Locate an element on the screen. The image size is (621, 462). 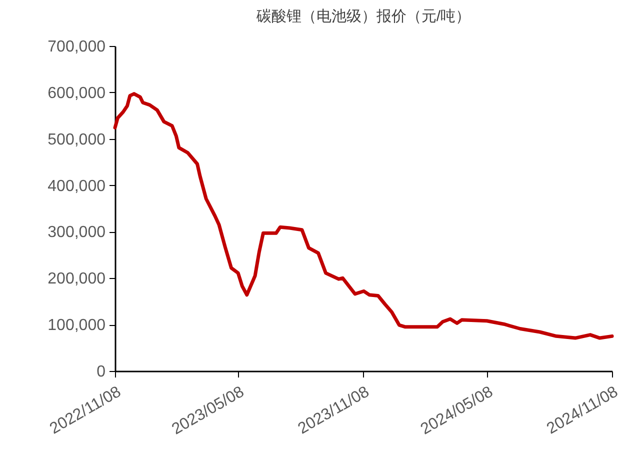
y-tick-label: 400,000 is located at coordinates (77, 186).